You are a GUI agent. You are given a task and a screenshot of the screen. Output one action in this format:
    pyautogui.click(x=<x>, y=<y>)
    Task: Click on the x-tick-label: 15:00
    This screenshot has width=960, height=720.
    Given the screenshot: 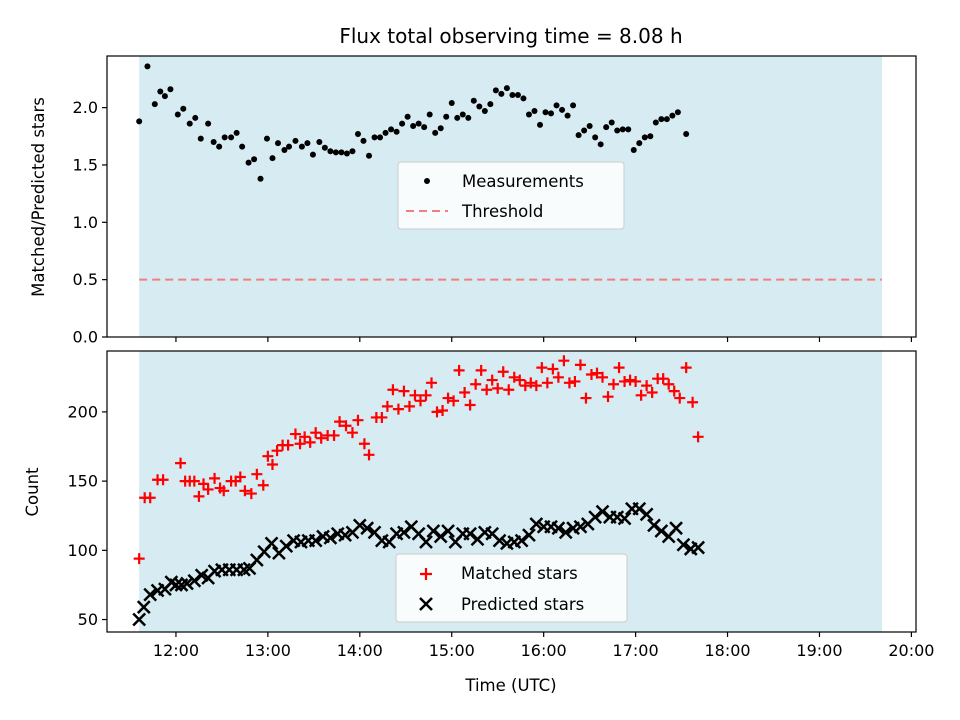 What is the action you would take?
    pyautogui.click(x=452, y=650)
    